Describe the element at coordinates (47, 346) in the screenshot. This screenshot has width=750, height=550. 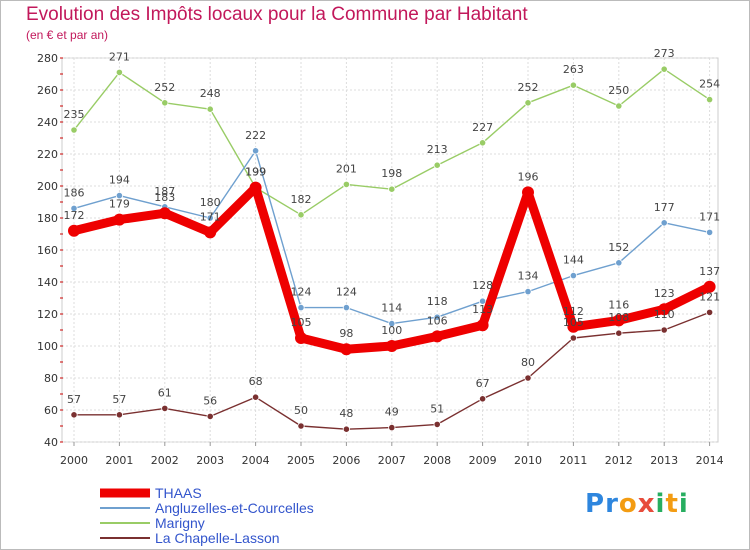
I see `y-tick-label: 100` at that location.